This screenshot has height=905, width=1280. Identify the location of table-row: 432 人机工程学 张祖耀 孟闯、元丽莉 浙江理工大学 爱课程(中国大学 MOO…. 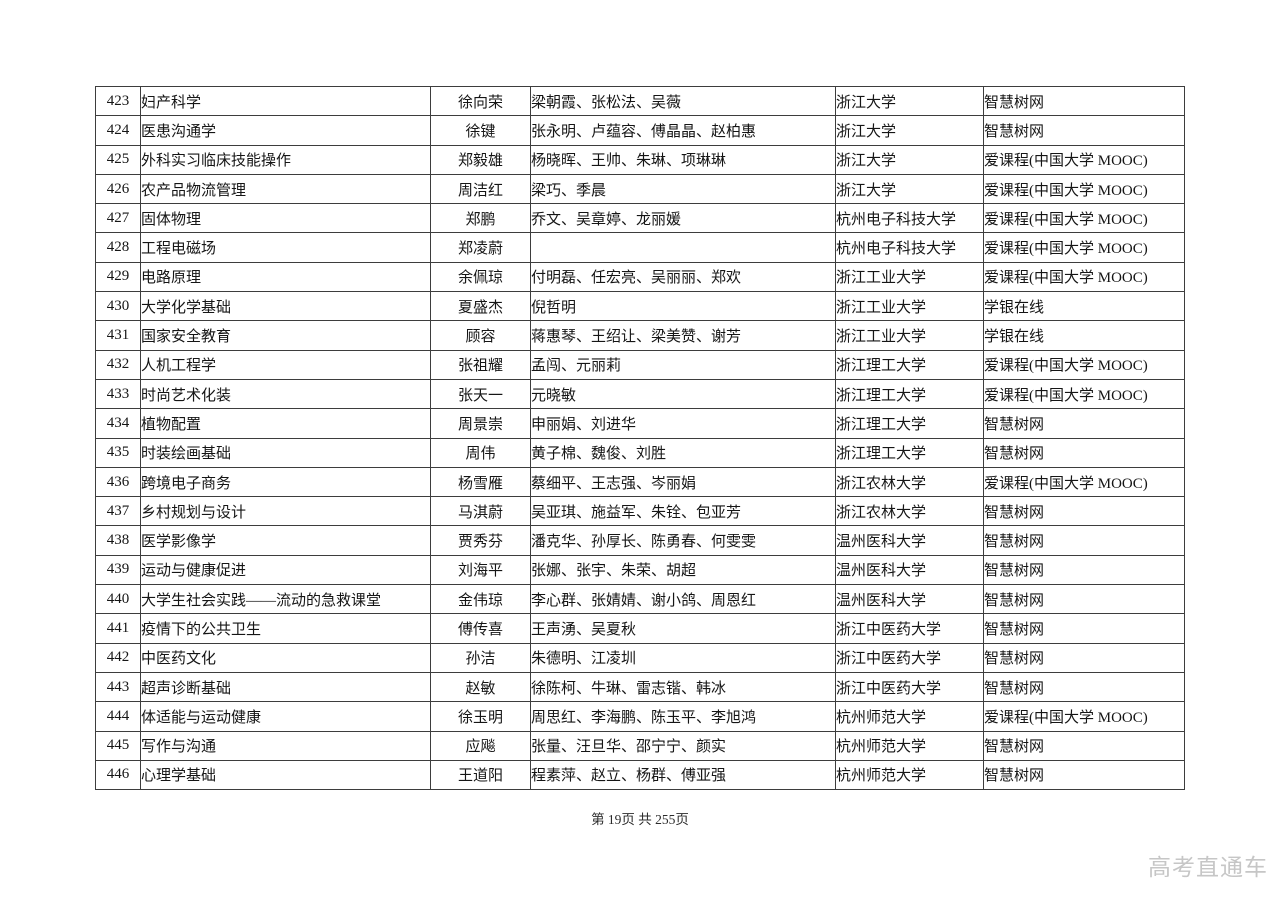
(640, 364).